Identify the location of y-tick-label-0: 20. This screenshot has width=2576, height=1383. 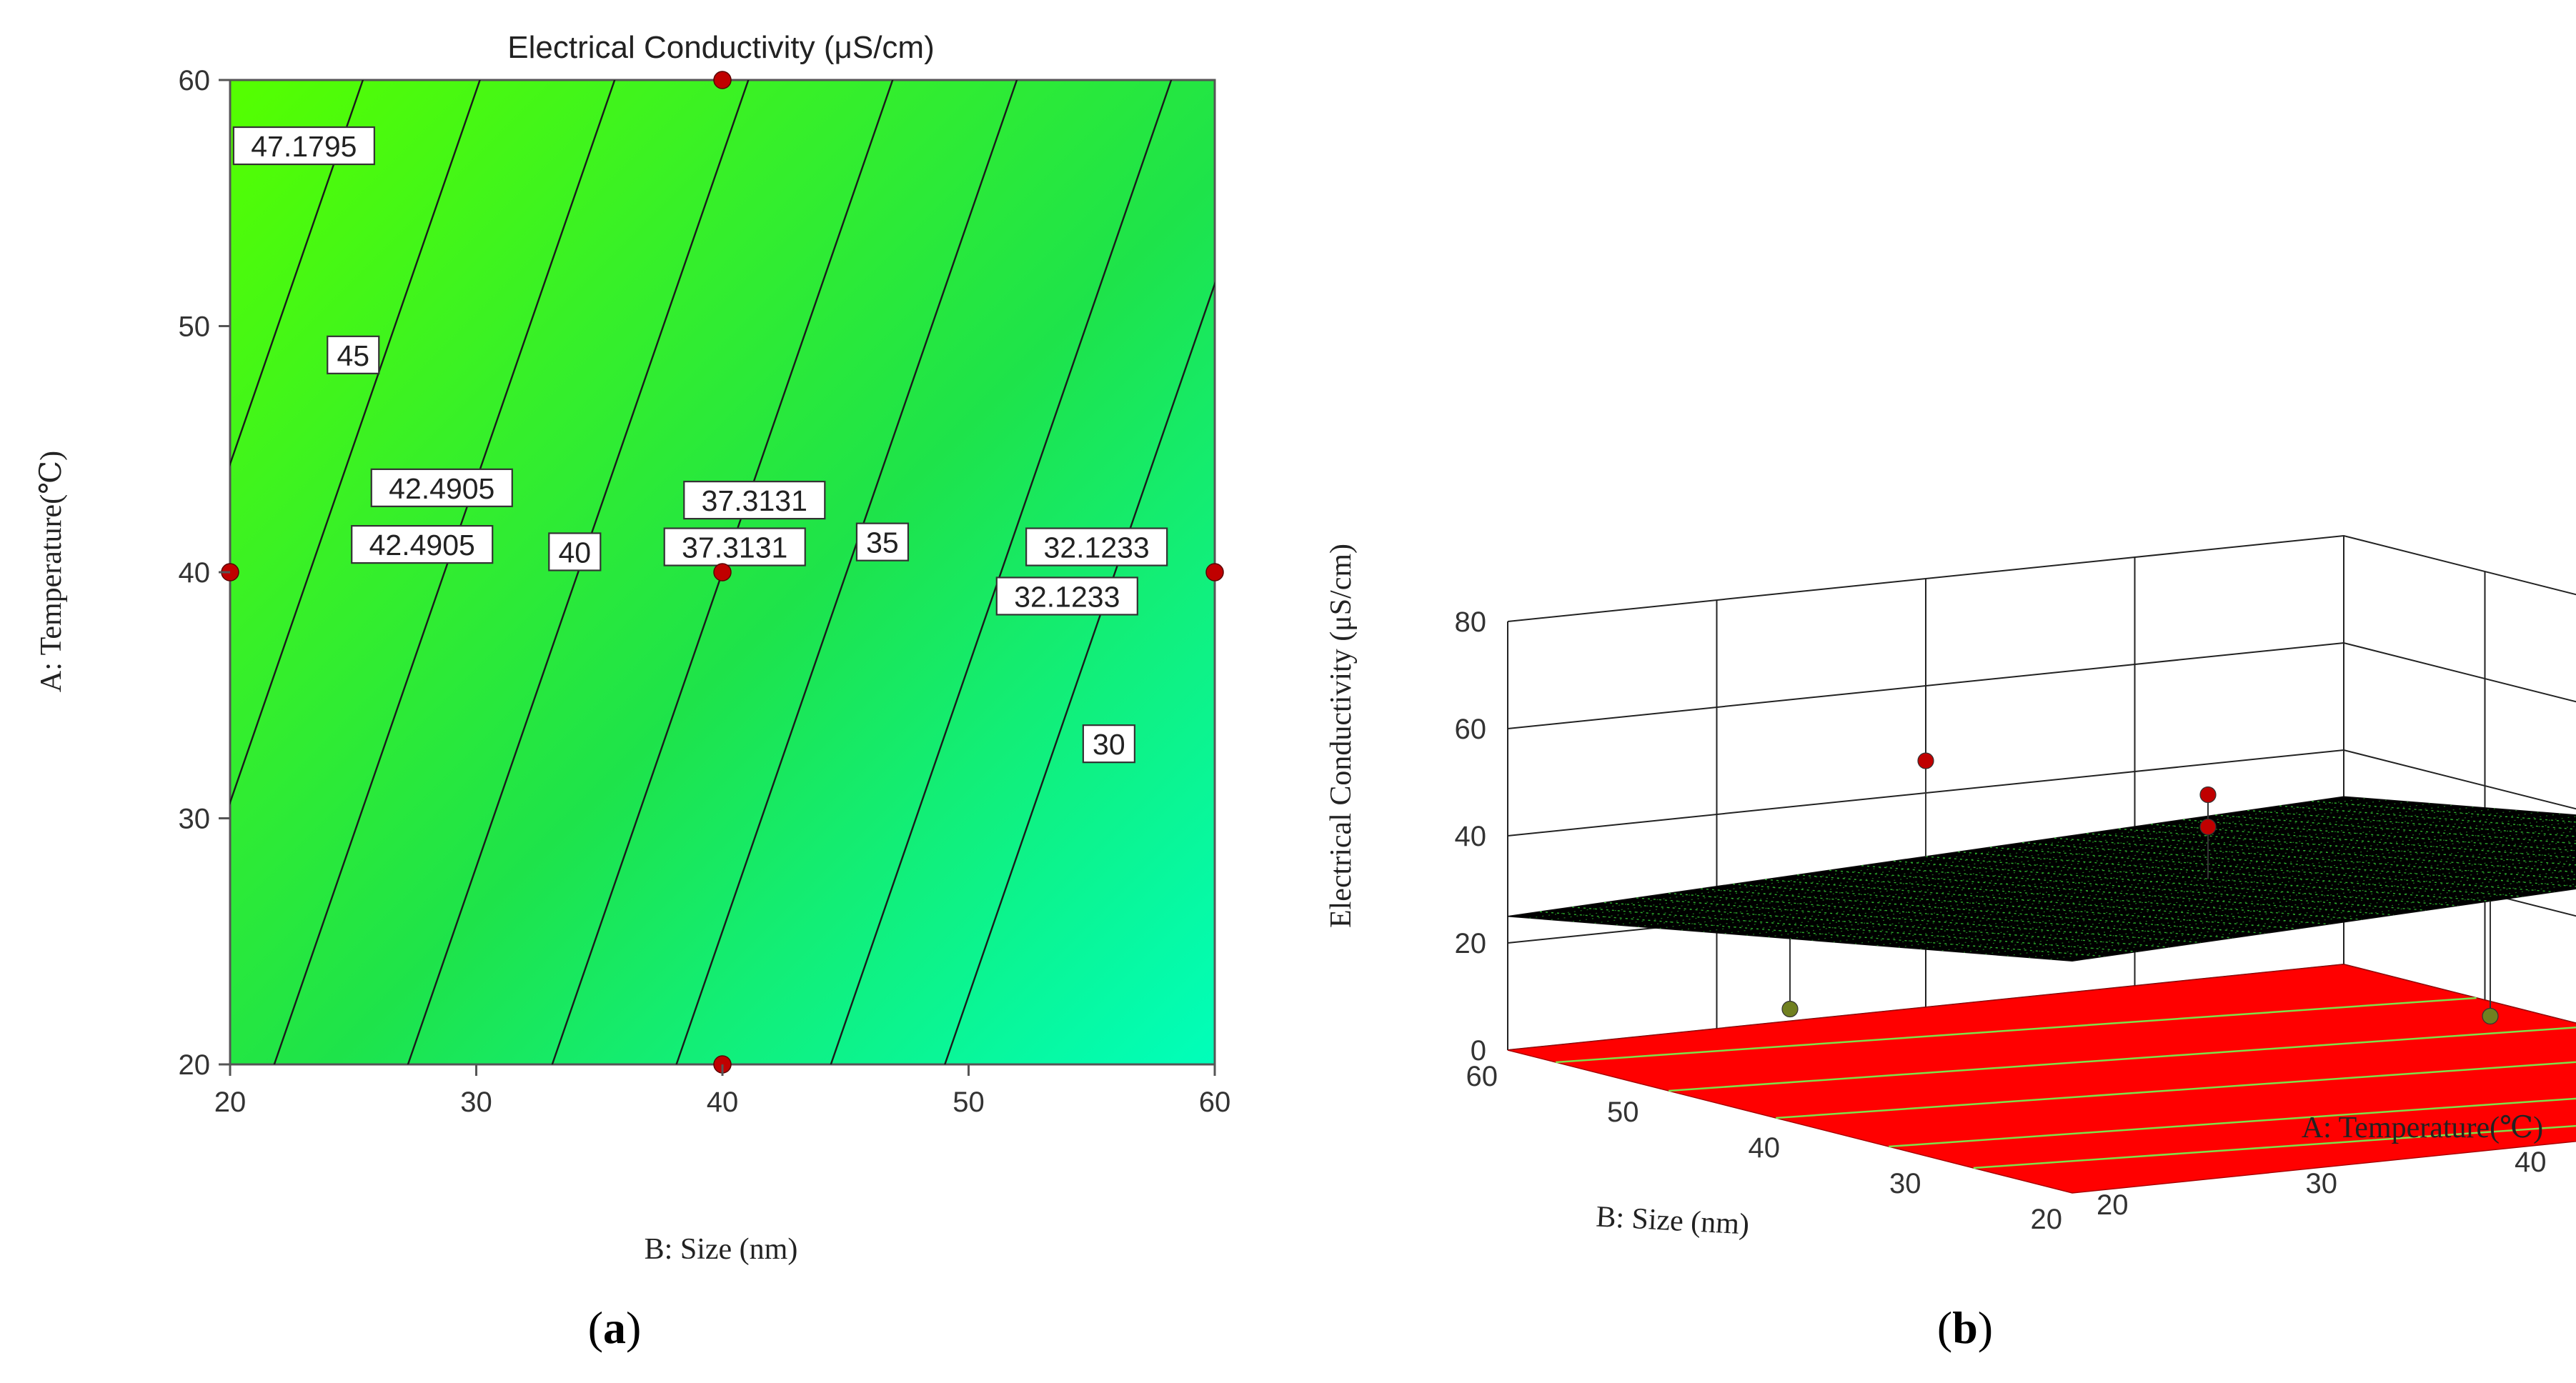
(195, 1065).